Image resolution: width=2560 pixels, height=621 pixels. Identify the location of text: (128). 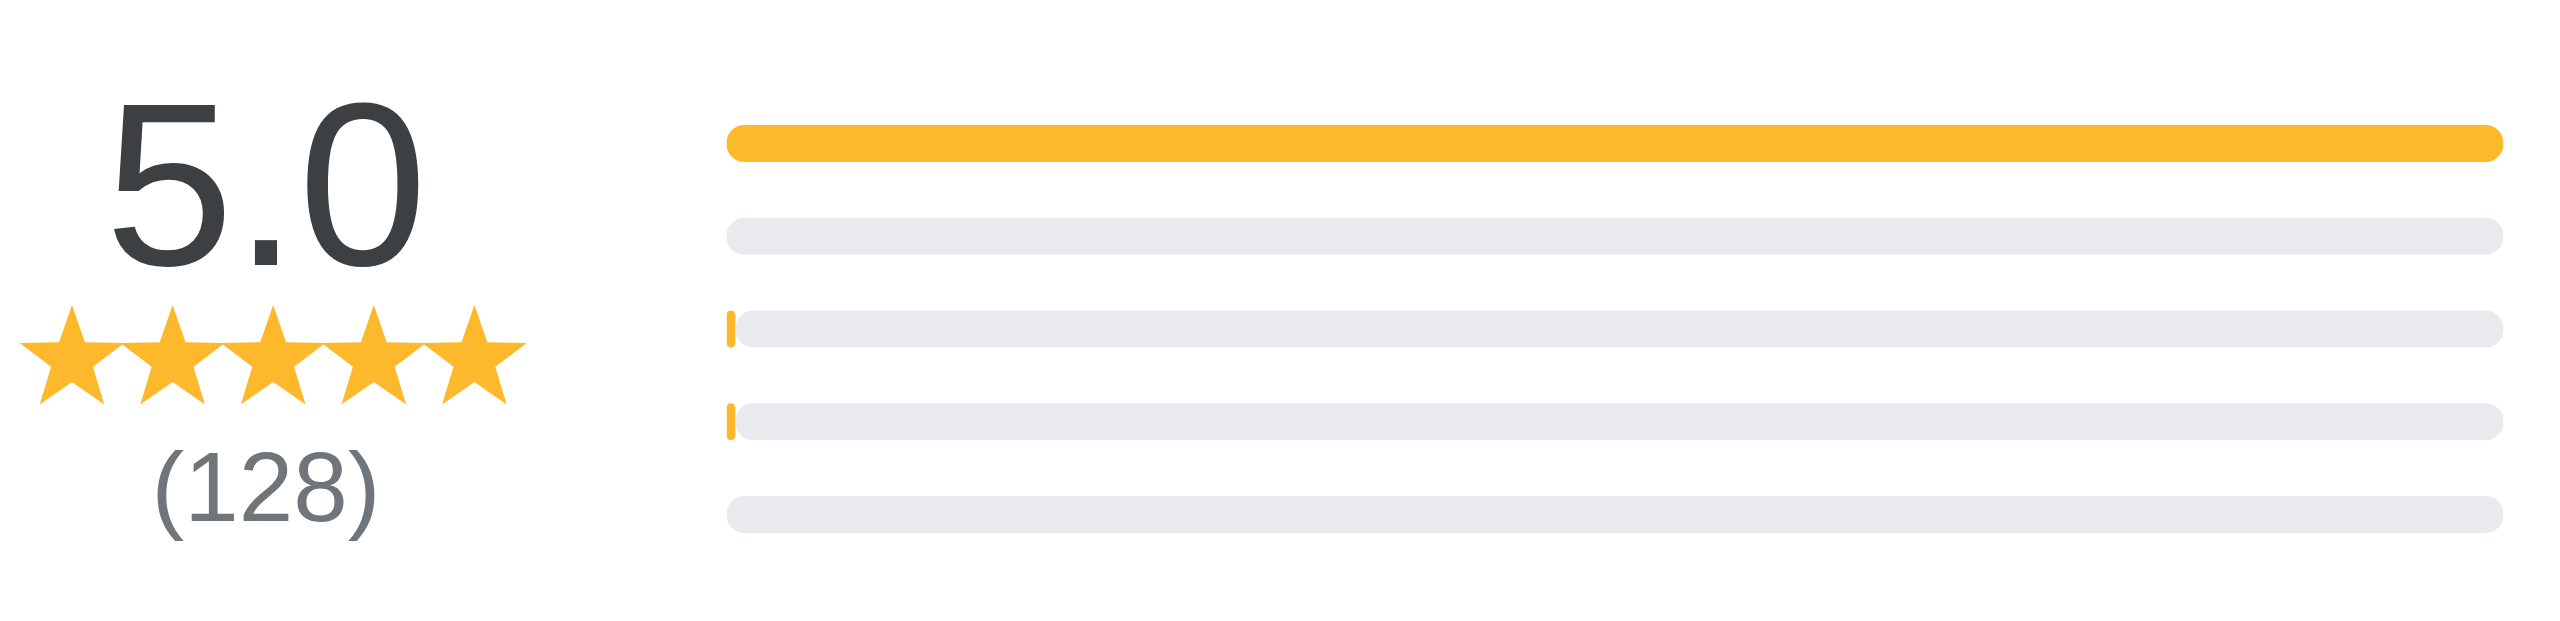
(266, 487).